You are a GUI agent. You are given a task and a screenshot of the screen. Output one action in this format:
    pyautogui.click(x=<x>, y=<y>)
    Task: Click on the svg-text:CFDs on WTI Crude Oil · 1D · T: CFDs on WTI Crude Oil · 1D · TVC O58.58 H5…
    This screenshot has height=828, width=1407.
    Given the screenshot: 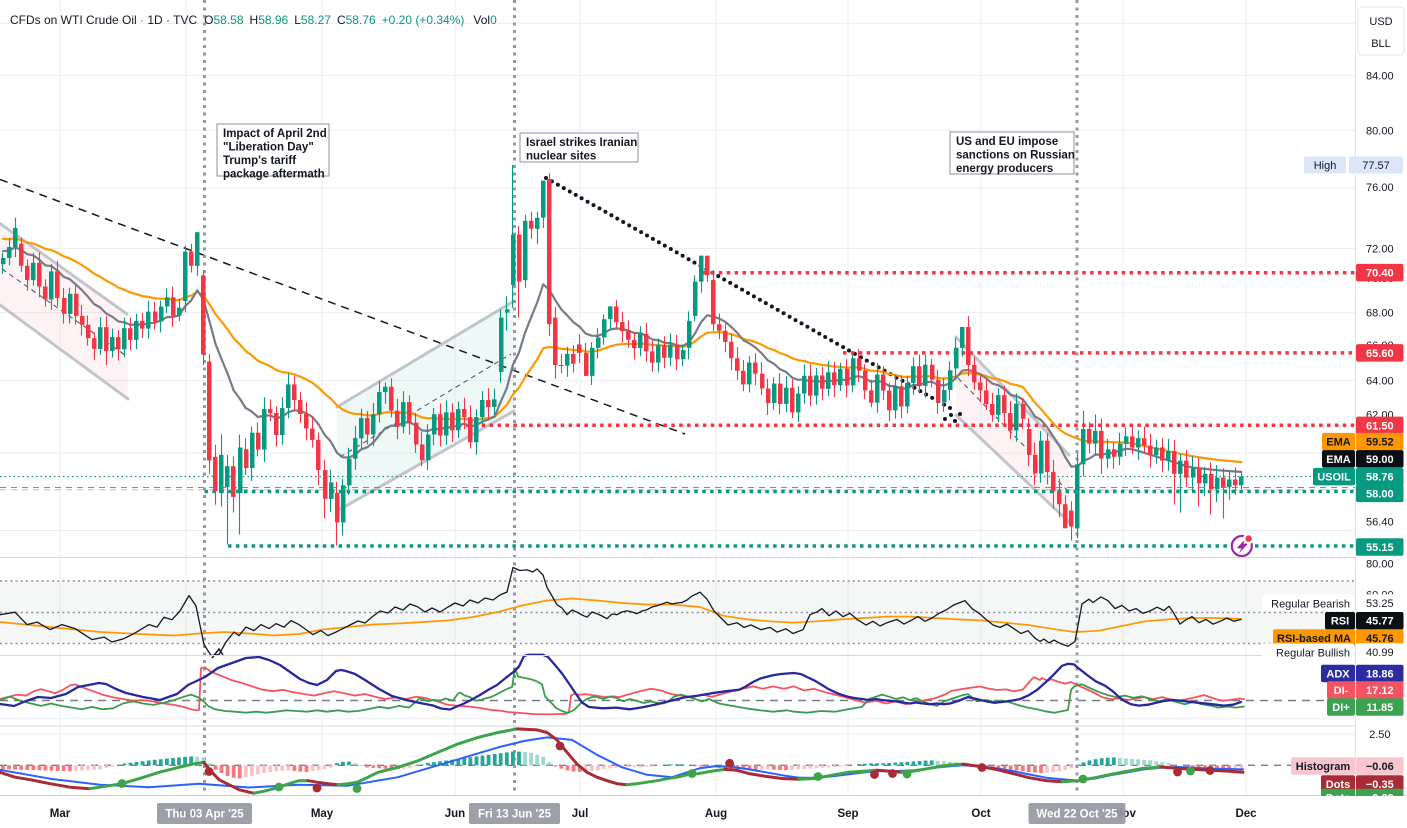 What is the action you would take?
    pyautogui.click(x=253, y=20)
    